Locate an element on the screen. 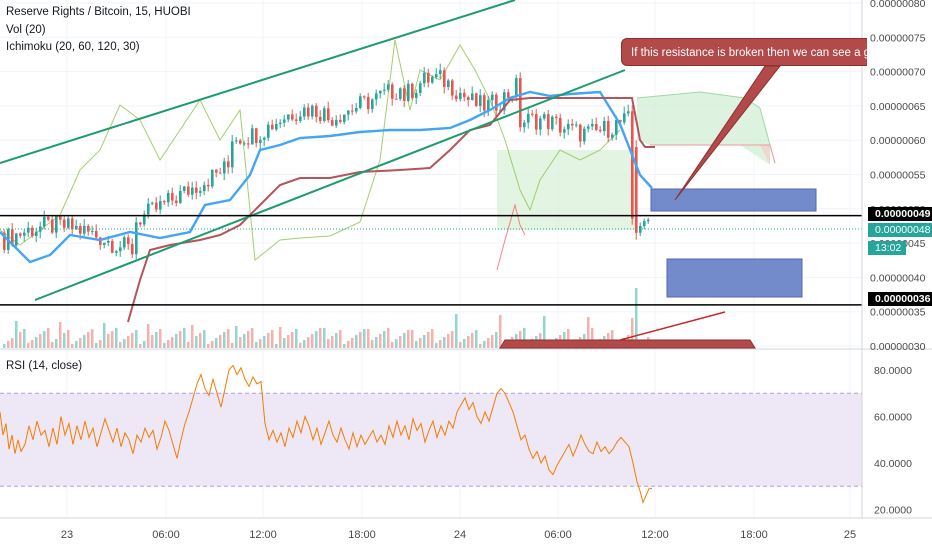  rsi-axis-tick: 80.0000 is located at coordinates (893, 371).